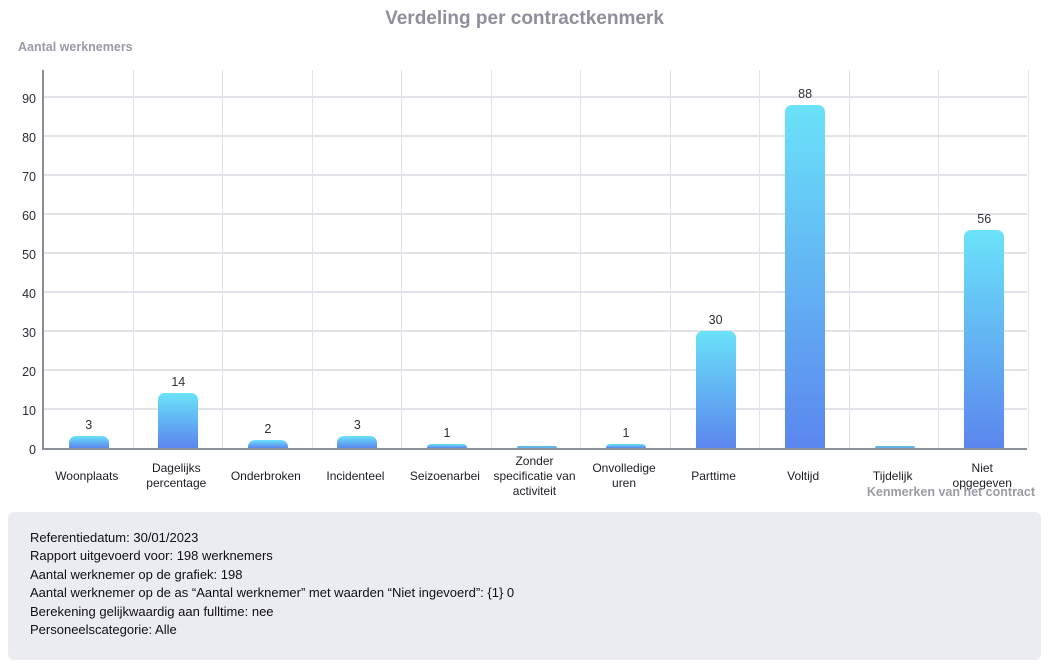 The width and height of the screenshot is (1049, 668). What do you see at coordinates (29, 255) in the screenshot?
I see `y-tick-label: 50` at bounding box center [29, 255].